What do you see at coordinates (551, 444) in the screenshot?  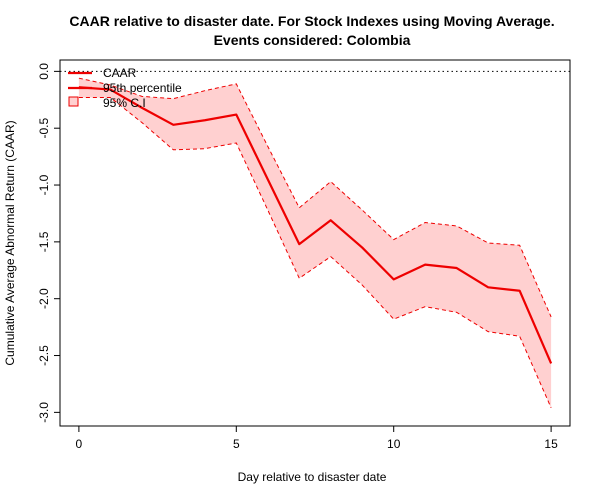 I see `x-tick-label: 15` at bounding box center [551, 444].